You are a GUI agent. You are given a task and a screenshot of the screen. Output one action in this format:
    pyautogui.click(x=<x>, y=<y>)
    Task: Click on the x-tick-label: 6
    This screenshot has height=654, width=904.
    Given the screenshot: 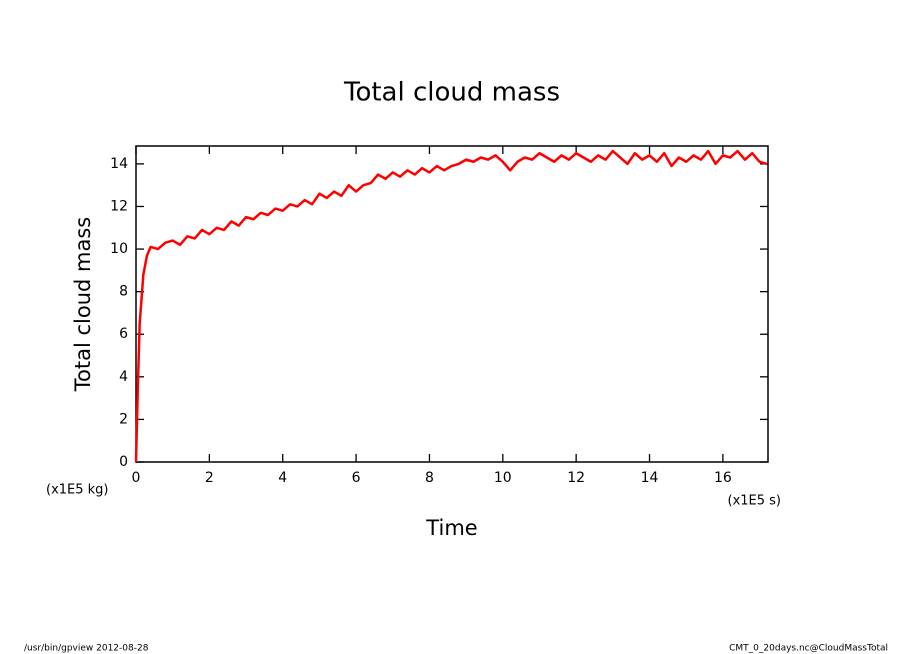 What is the action you would take?
    pyautogui.click(x=356, y=478)
    